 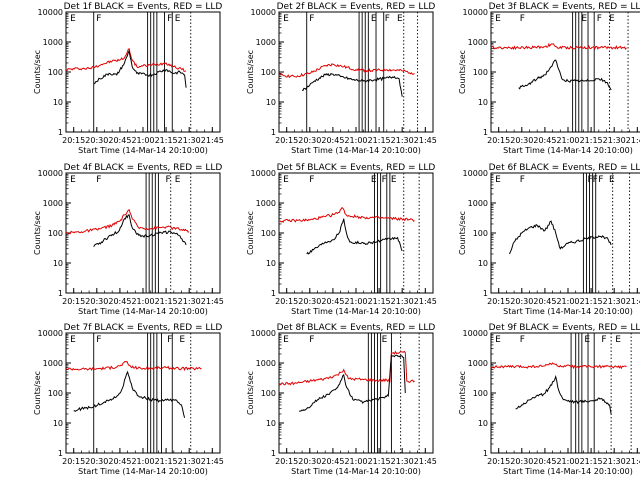 I want to click on panel-title: Det 9f BLACK = Events, RED = LLD, so click(x=564, y=328).